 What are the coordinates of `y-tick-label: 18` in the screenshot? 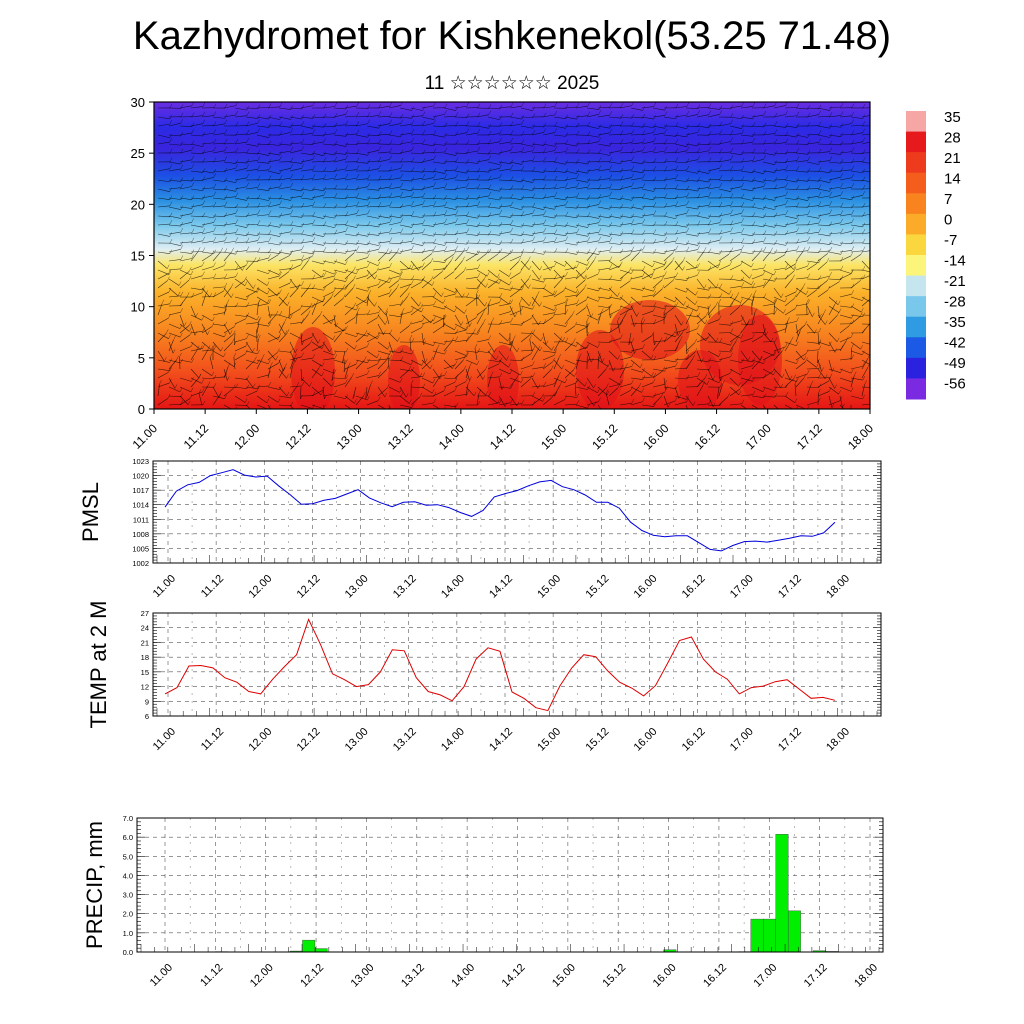 It's located at (145, 657).